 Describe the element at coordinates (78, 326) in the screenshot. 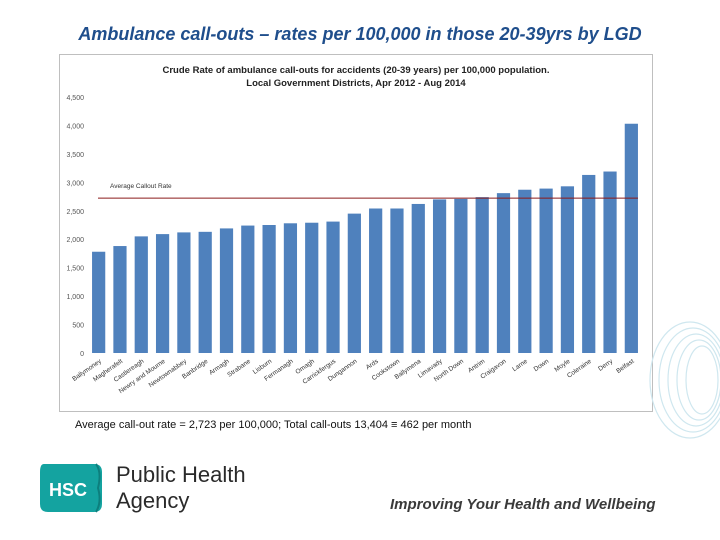

I see `y-tick-label: 500` at that location.